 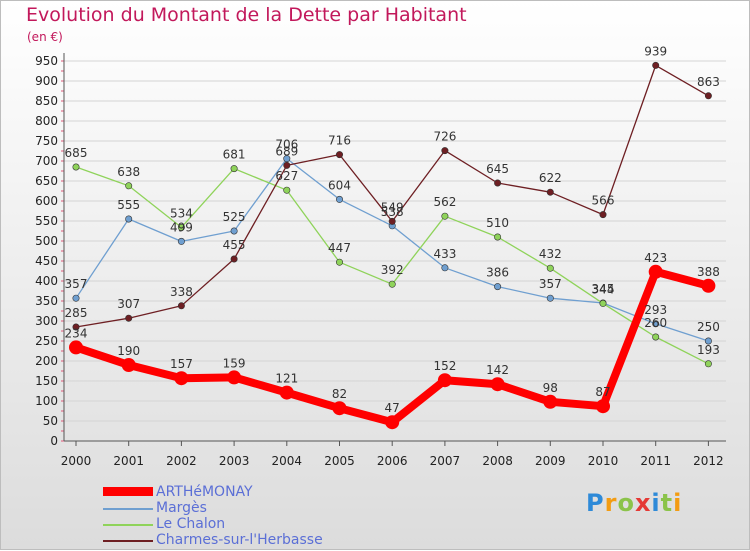 I want to click on data-label: 455, so click(x=234, y=245).